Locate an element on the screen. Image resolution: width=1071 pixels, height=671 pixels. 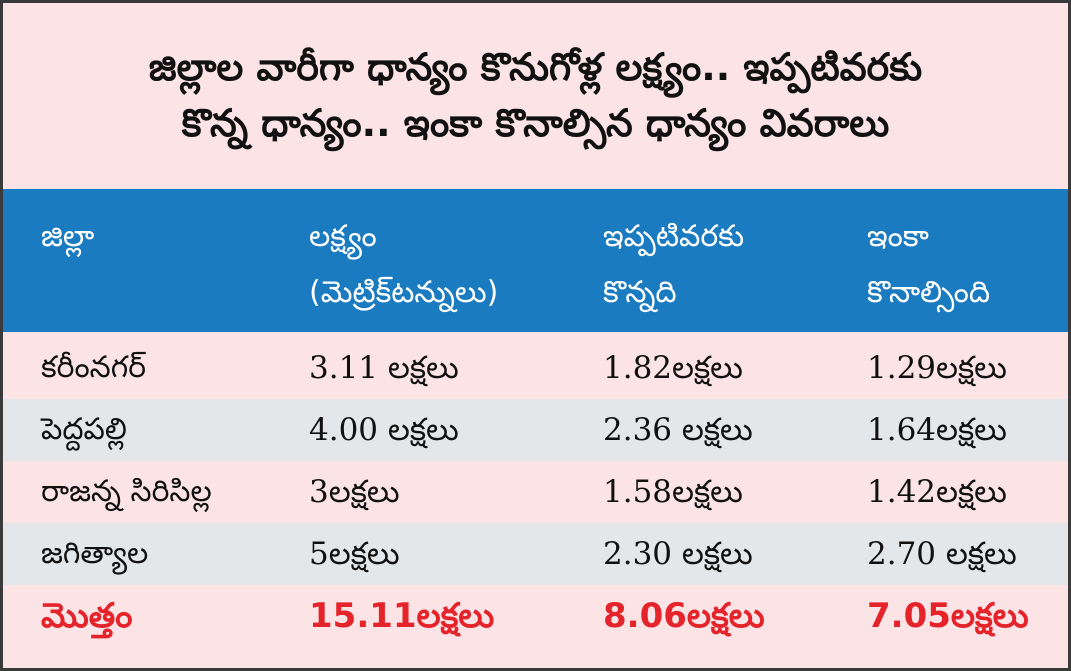
target-cell: 3.11 లక్షలు is located at coordinates (384, 368).